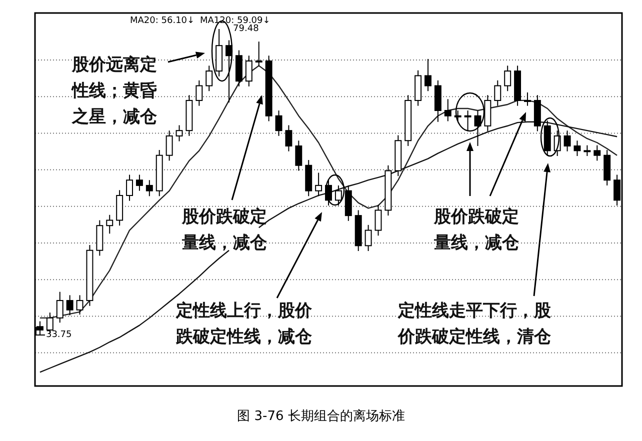  What do you see at coordinates (244, 324) in the screenshot?
I see `annotation: 定性线上行，股价跌破定性线，减仓` at bounding box center [244, 324].